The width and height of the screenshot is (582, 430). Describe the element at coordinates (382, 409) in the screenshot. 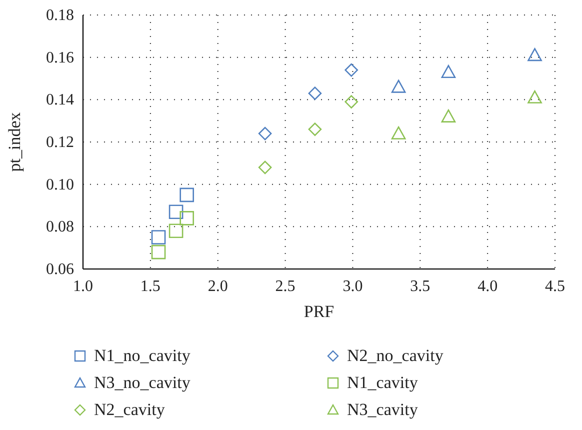

I see `legend-label: N3_cavity` at that location.